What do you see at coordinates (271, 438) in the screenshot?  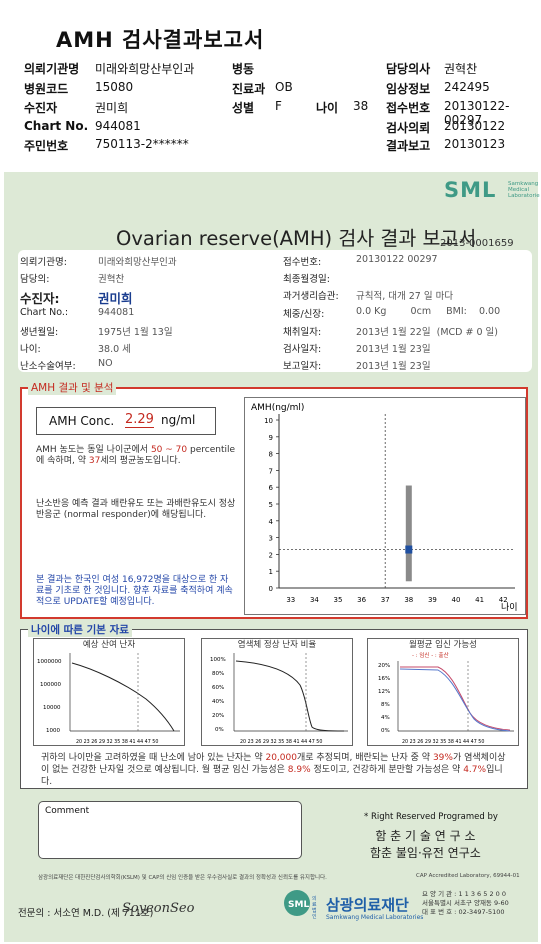 I see `chart-y-tick-label: 9` at bounding box center [271, 438].